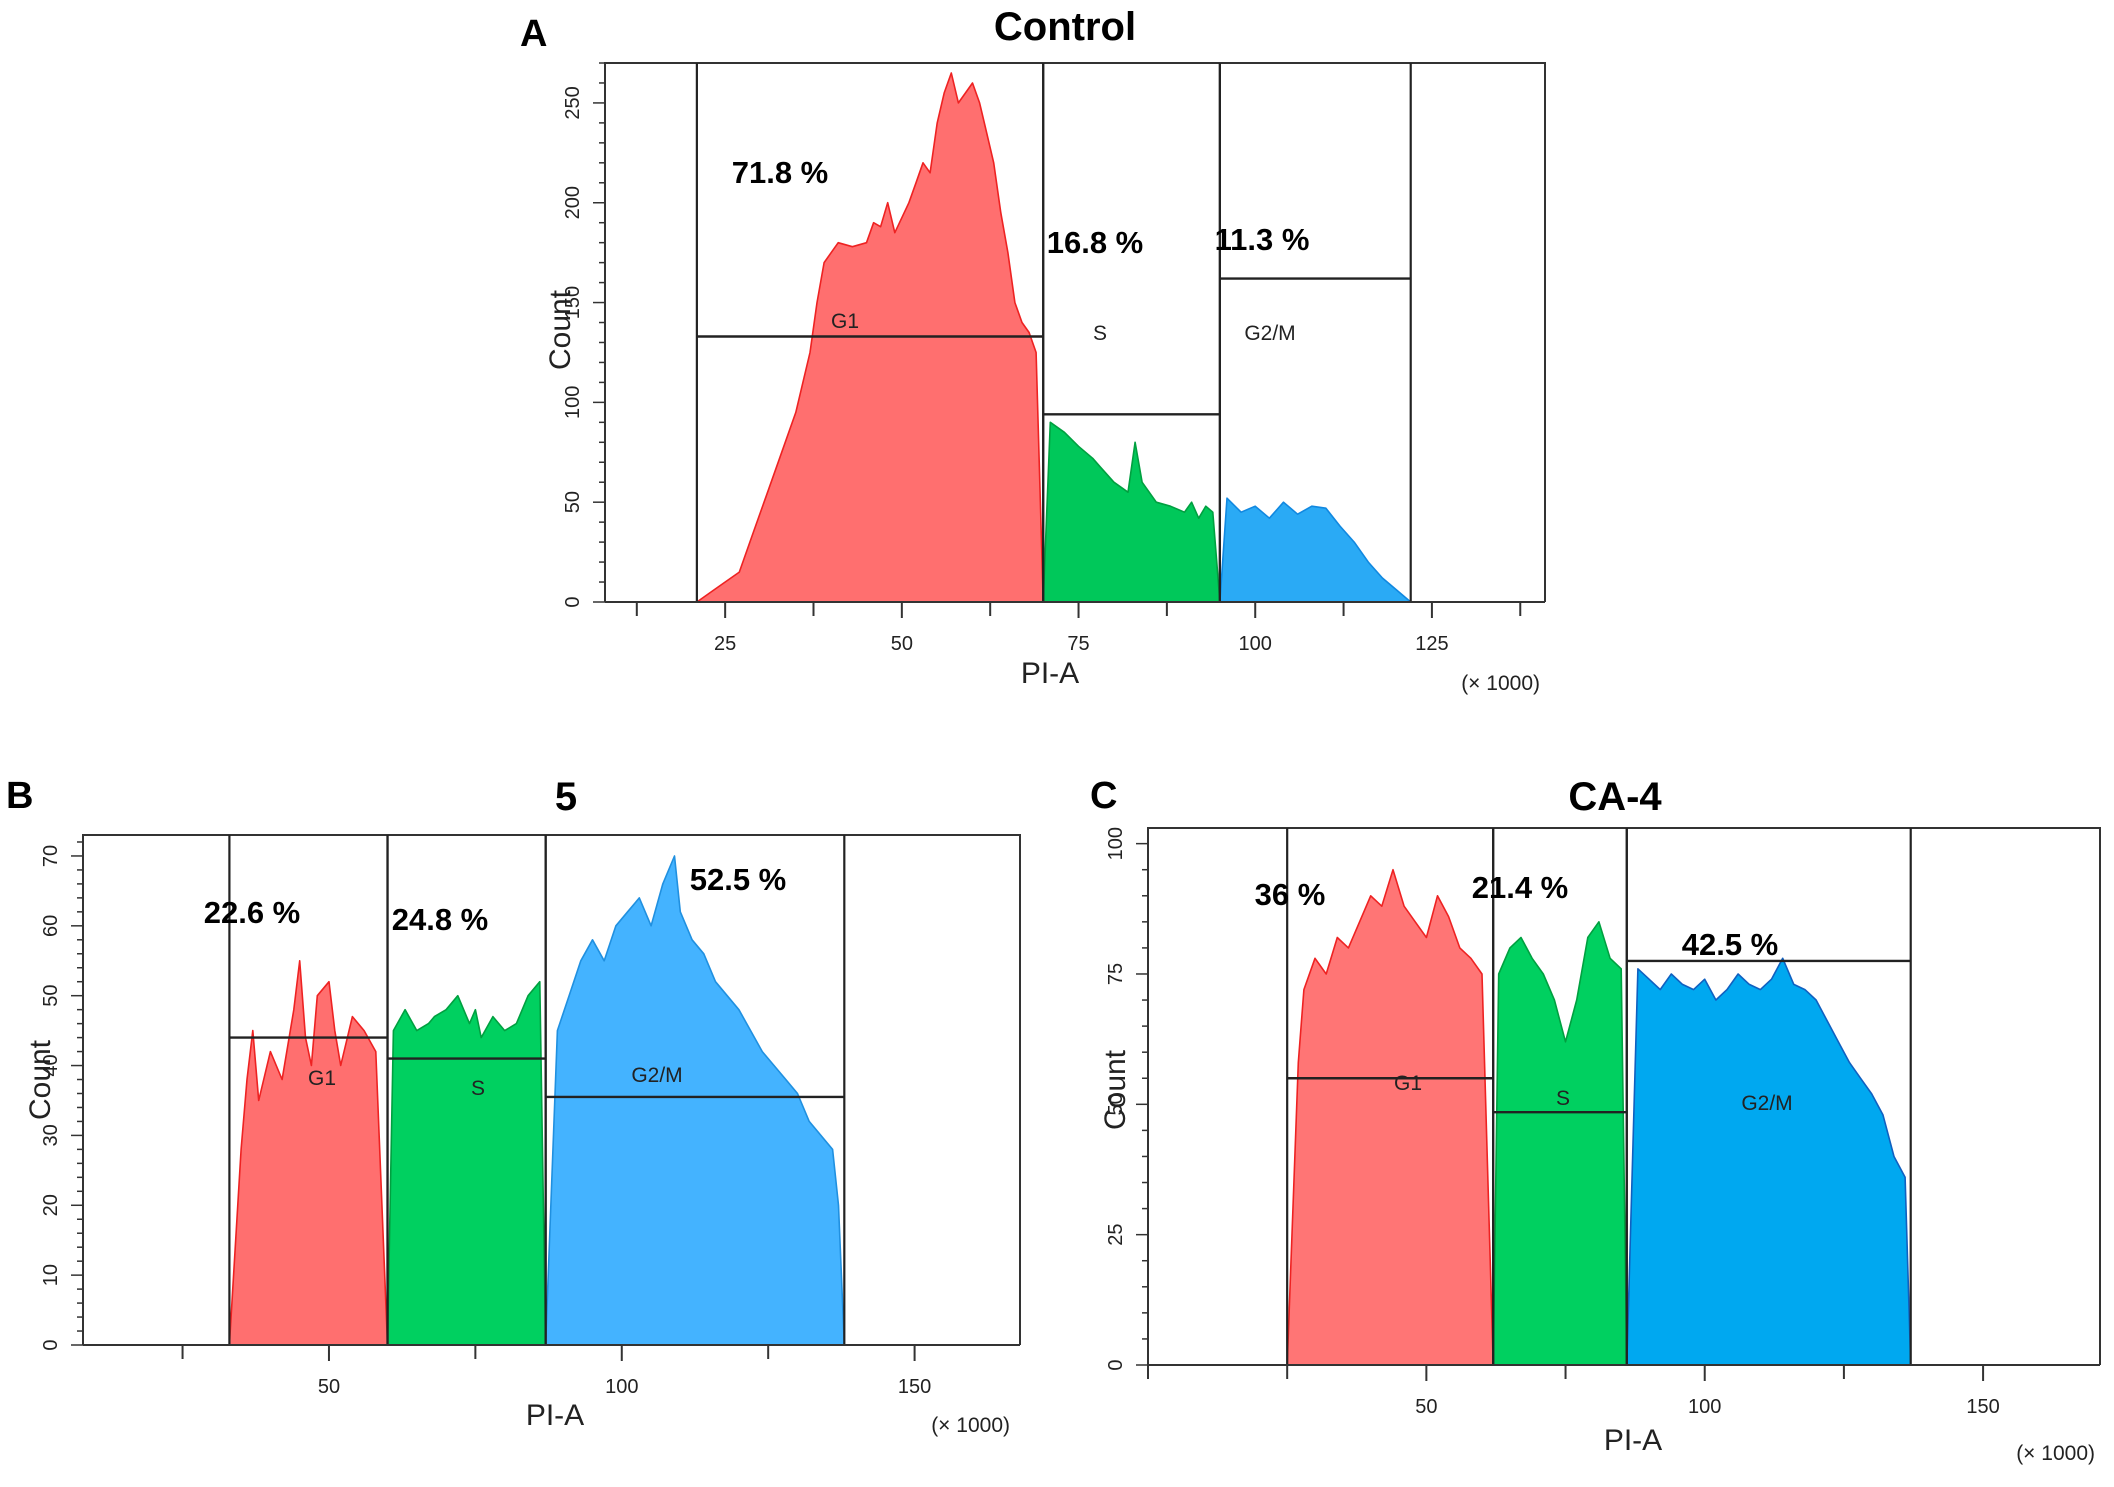 Image resolution: width=2114 pixels, height=1487 pixels. I want to click on panel-b: B 5, so click(291, 797).